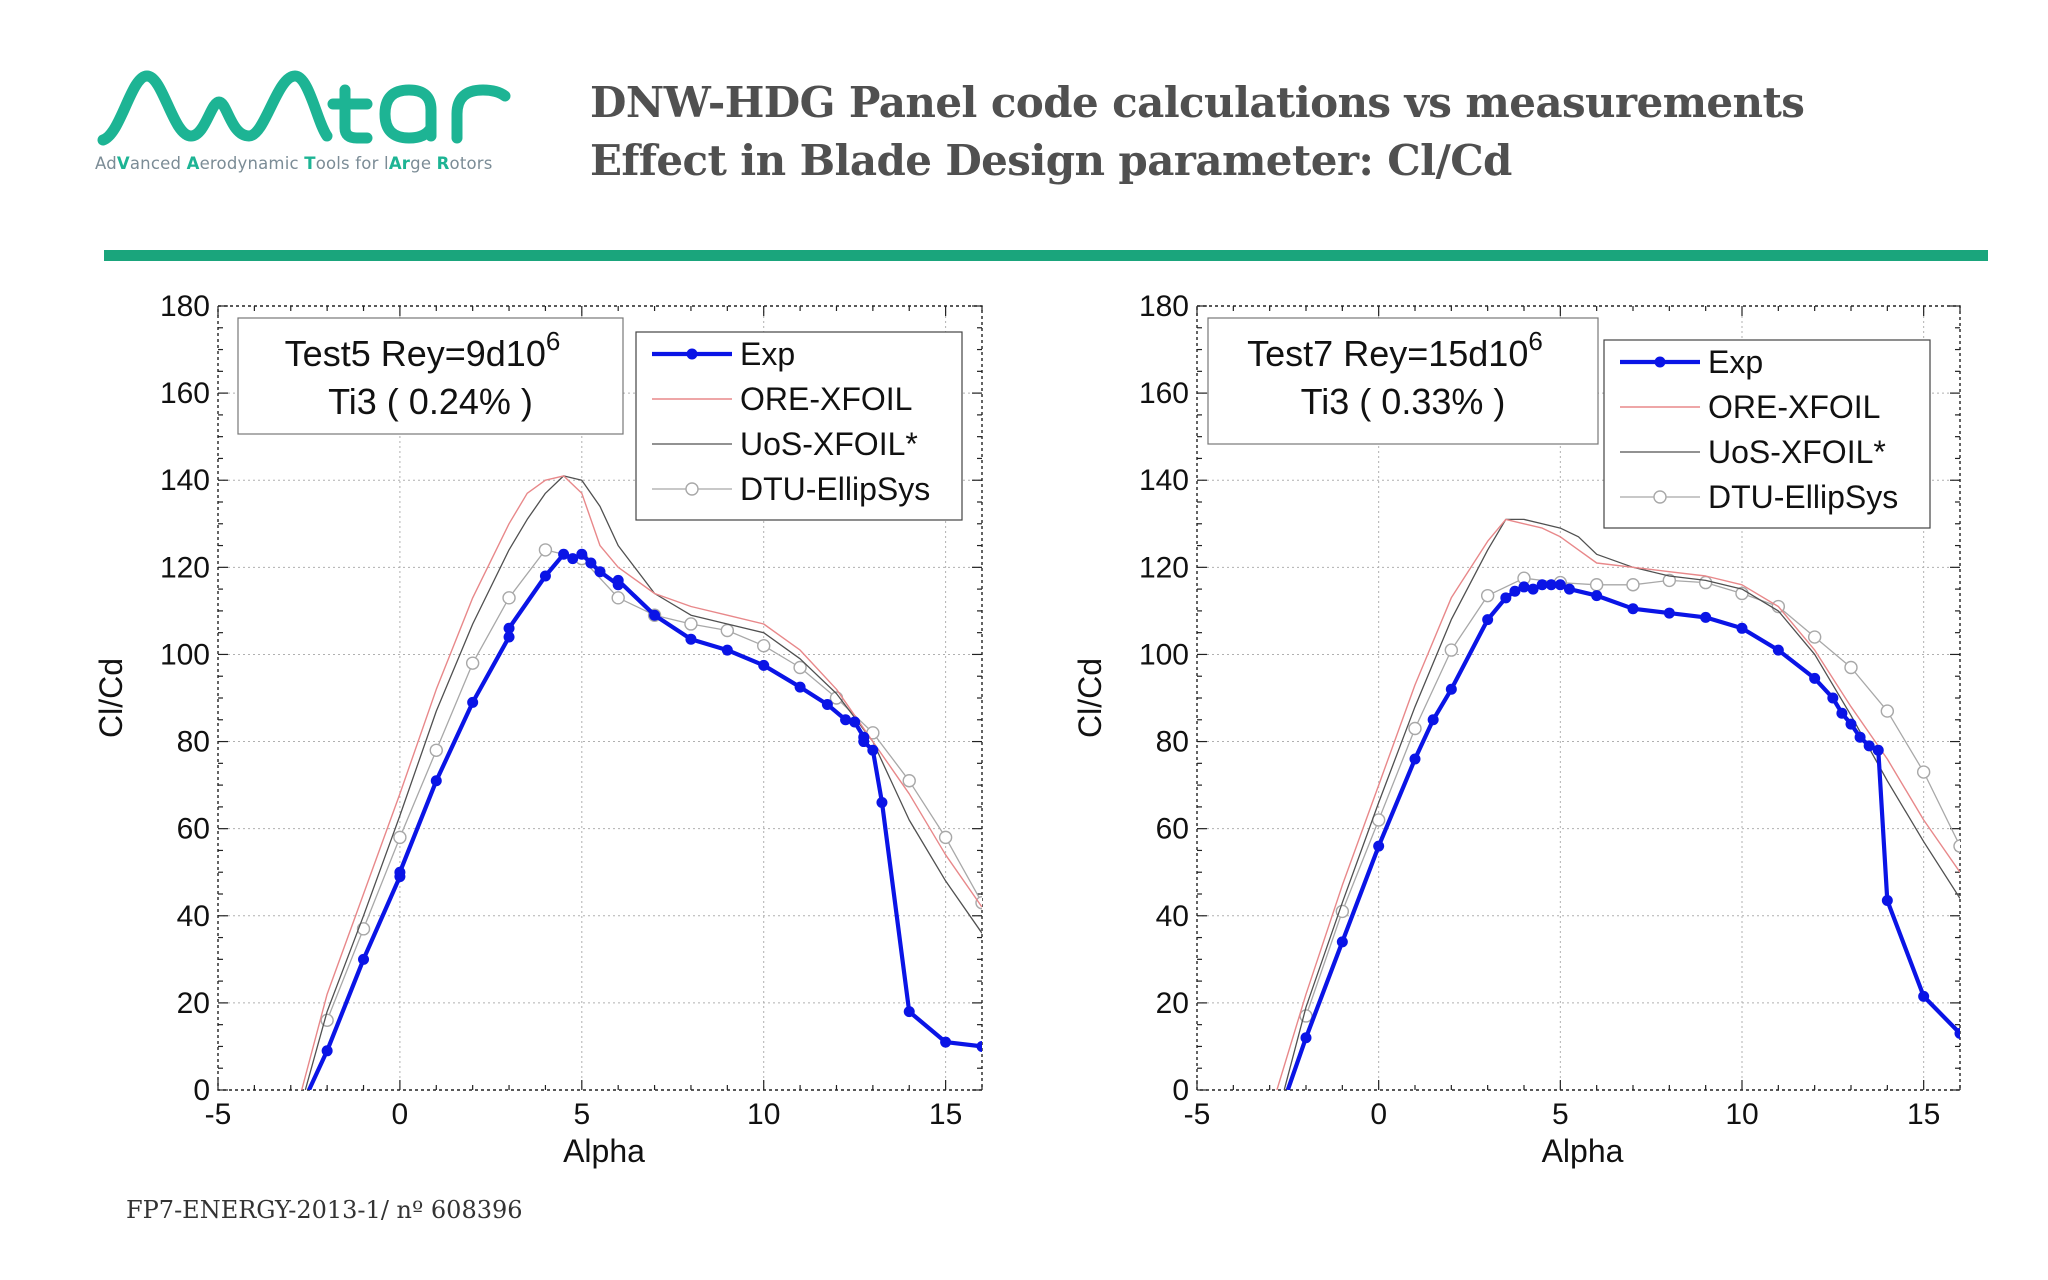 This screenshot has height=1280, width=2048. What do you see at coordinates (352, 163) in the screenshot?
I see `logo-tagline-part: ools for l` at bounding box center [352, 163].